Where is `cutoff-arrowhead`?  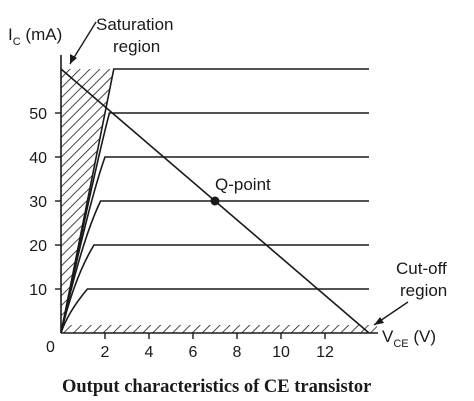 cutoff-arrowhead is located at coordinates (379, 321).